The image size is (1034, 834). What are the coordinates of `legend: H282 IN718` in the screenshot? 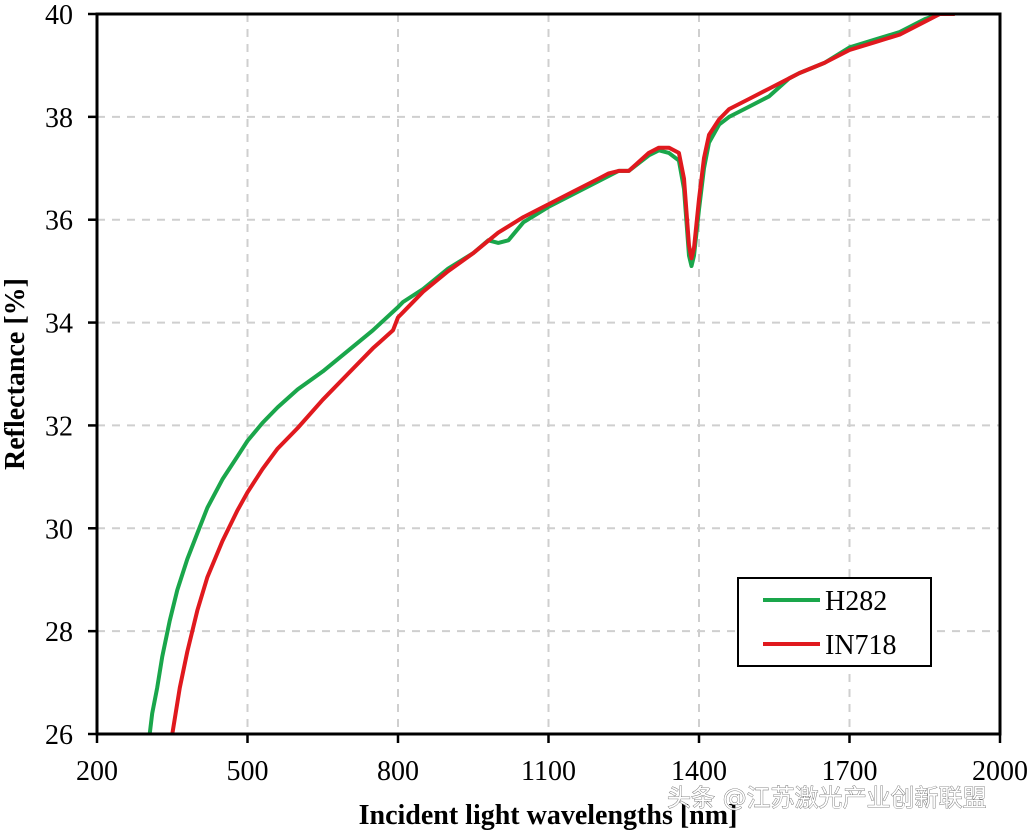 It's located at (834, 622).